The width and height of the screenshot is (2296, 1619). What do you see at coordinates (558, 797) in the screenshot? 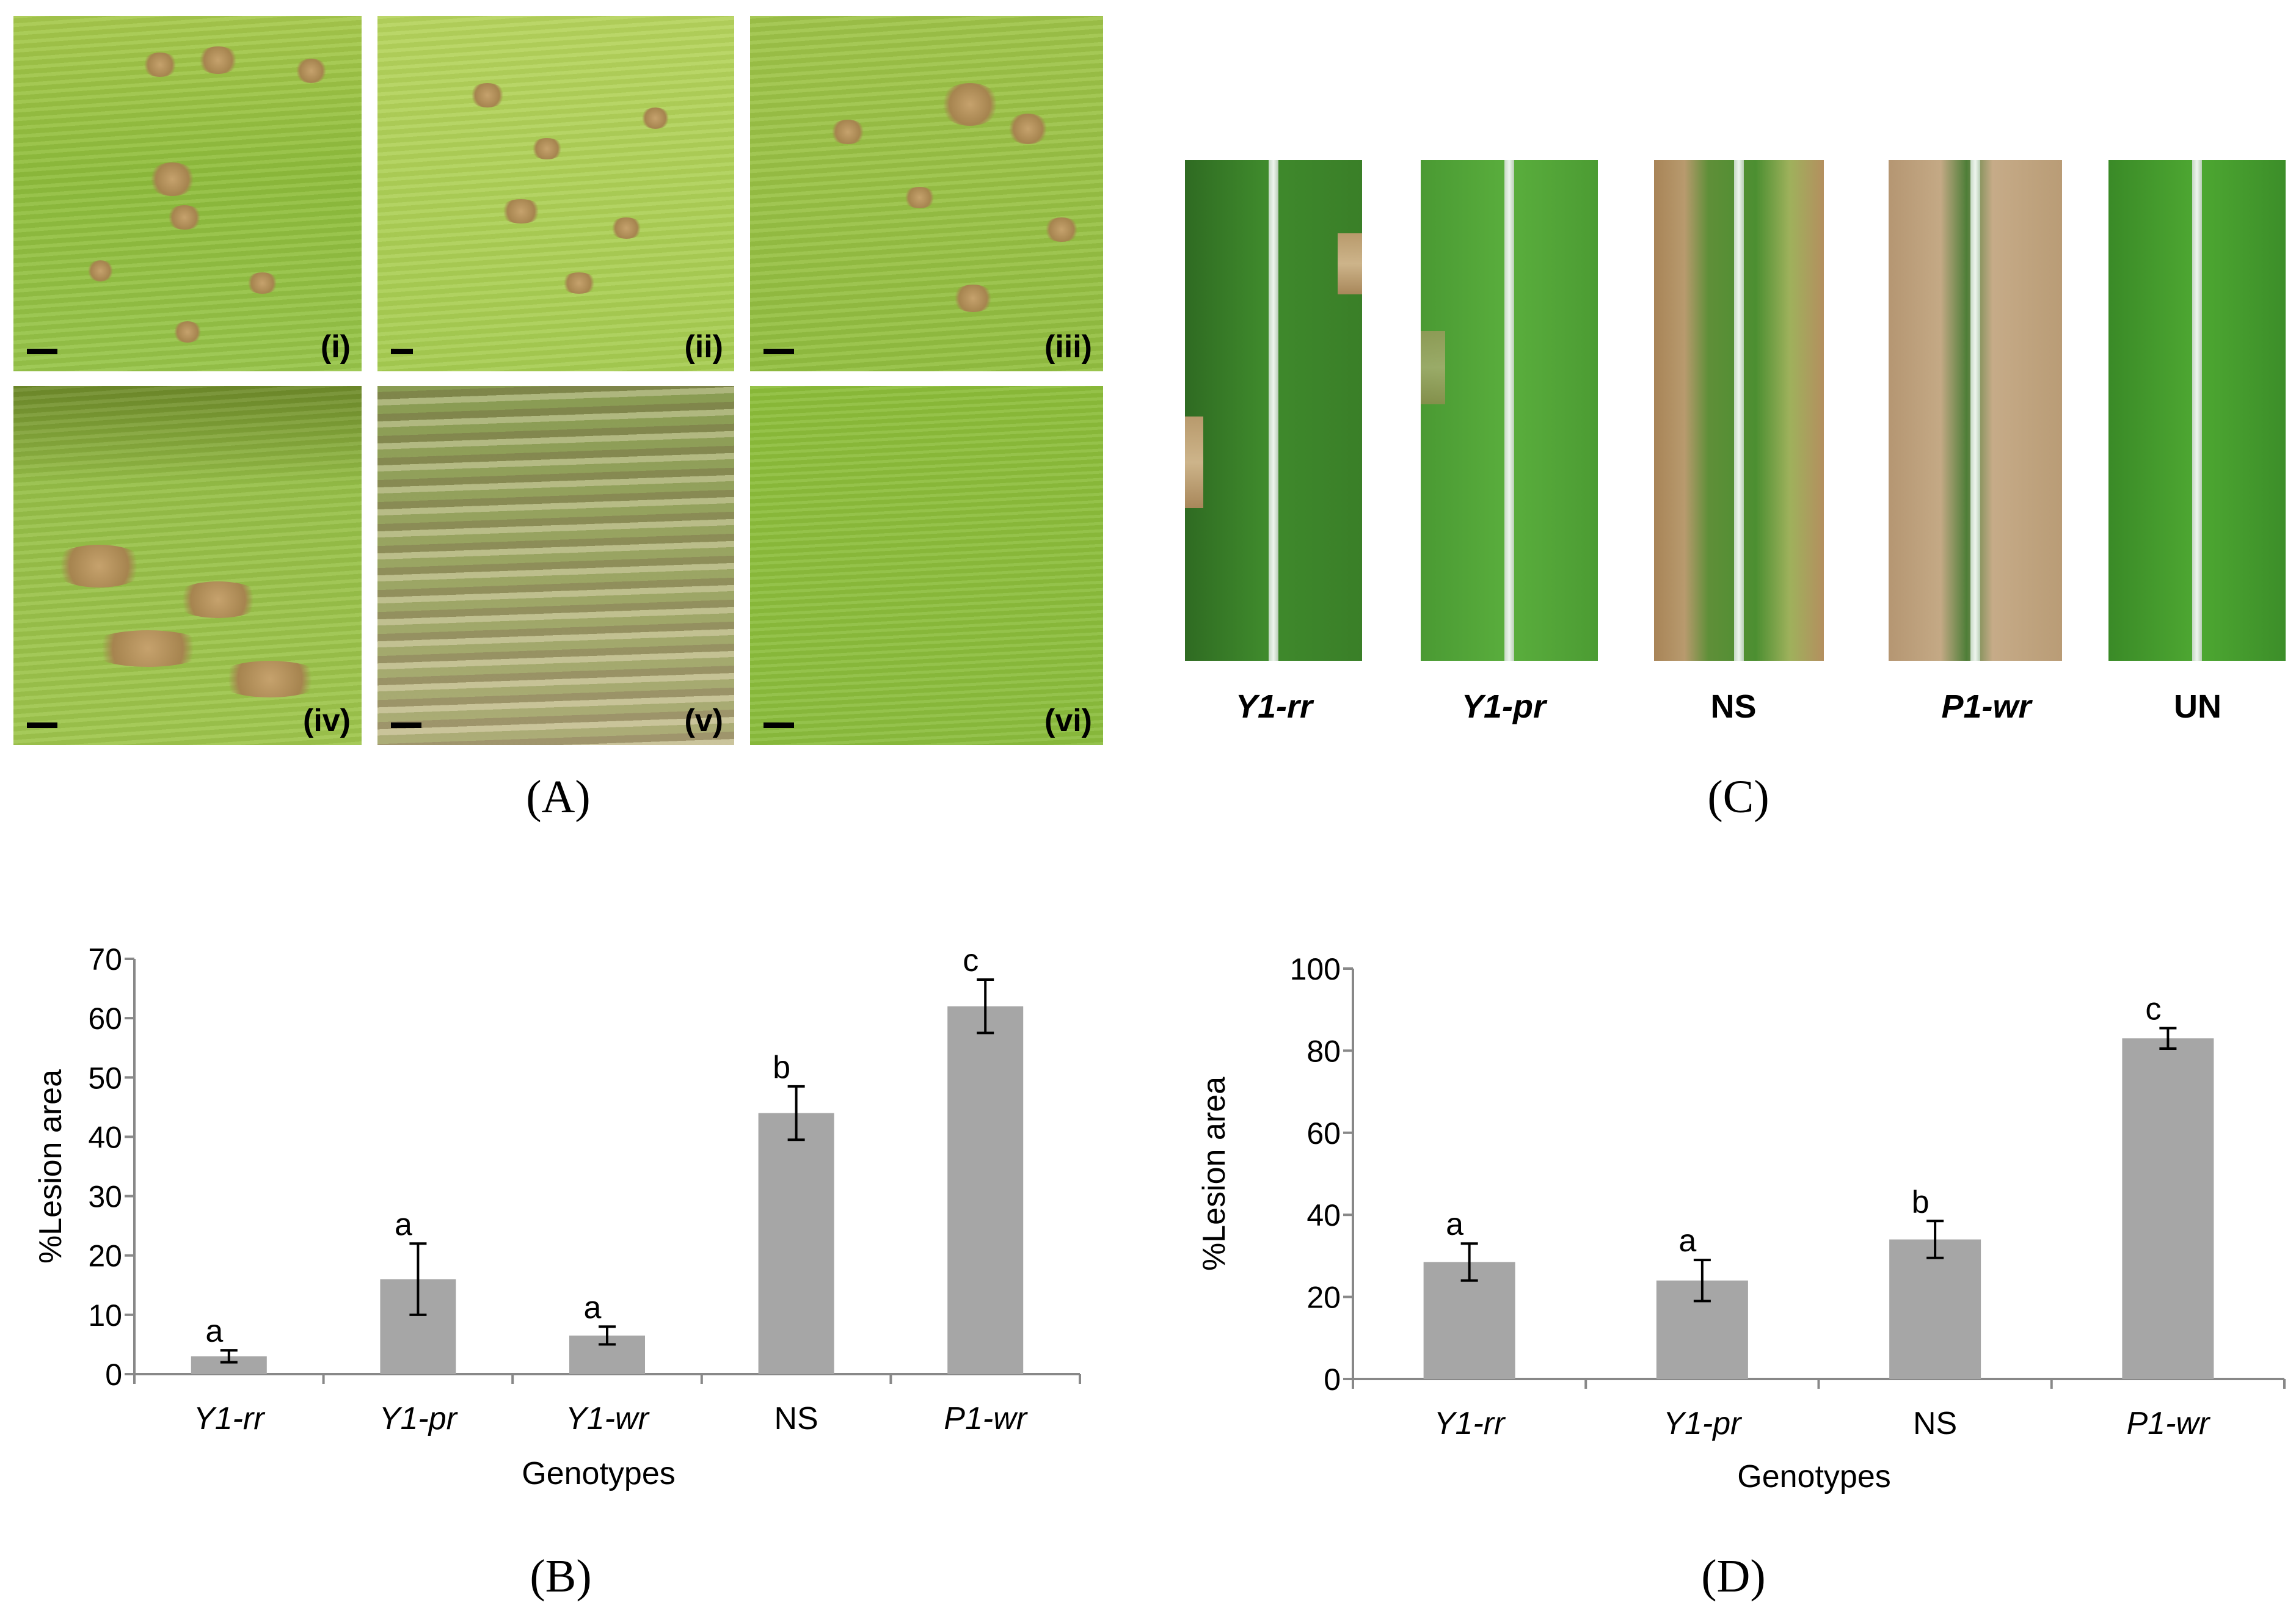
I see `panel-label-a: (A)` at bounding box center [558, 797].